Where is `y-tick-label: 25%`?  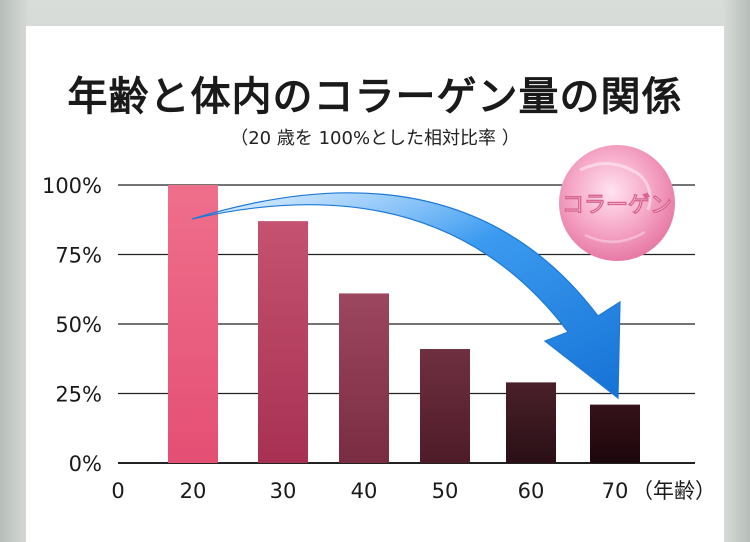
y-tick-label: 25% is located at coordinates (78, 395).